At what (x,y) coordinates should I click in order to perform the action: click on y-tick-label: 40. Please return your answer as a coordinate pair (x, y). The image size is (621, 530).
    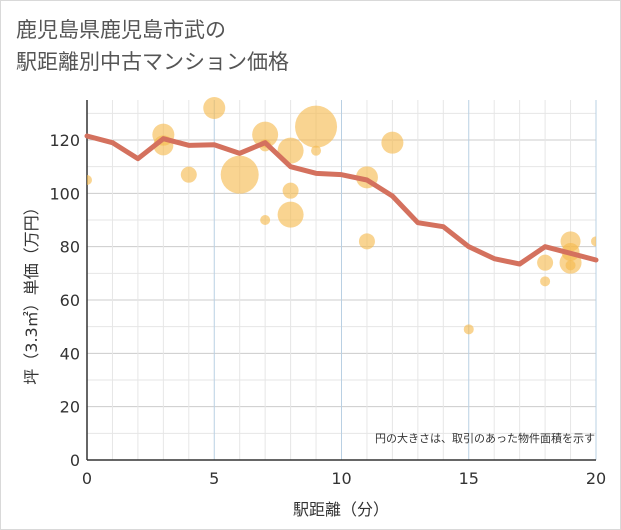
    Looking at the image, I should click on (70, 353).